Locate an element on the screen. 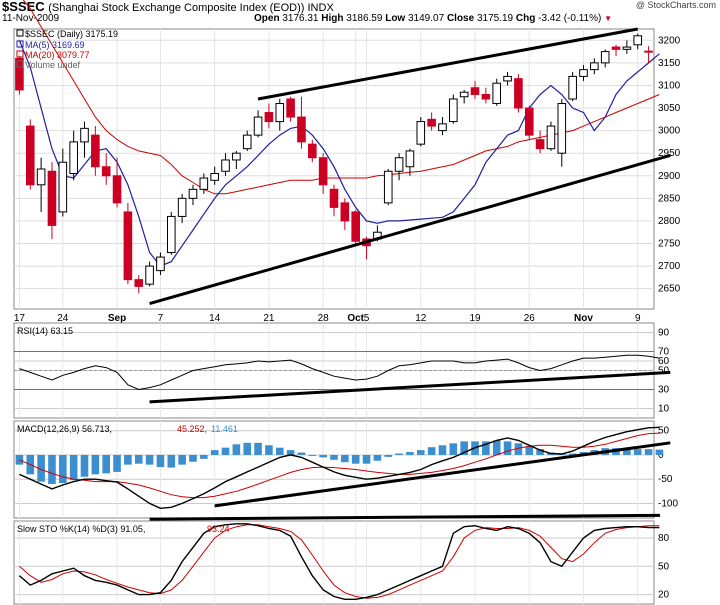 This screenshot has height=605, width=720. sto-panel-tick-label: 50 is located at coordinates (664, 566).